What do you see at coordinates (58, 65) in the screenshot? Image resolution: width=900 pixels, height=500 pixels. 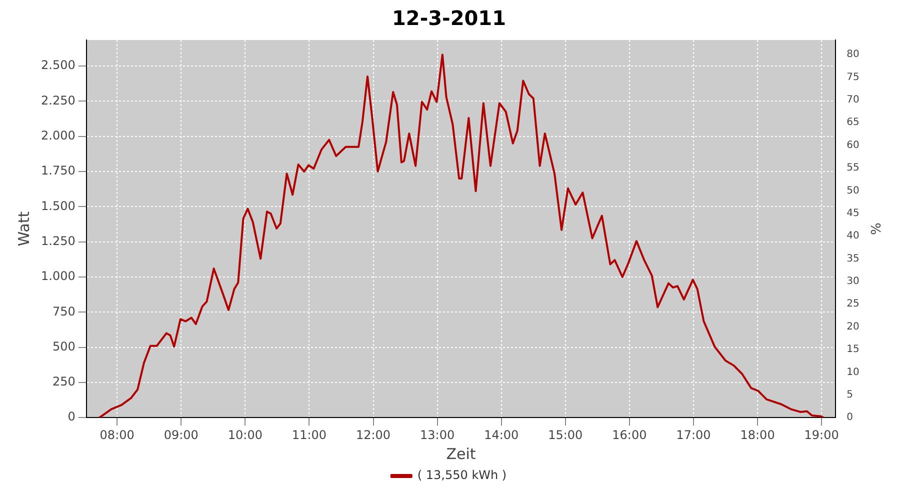 I see `y-tick-label: 2.500` at bounding box center [58, 65].